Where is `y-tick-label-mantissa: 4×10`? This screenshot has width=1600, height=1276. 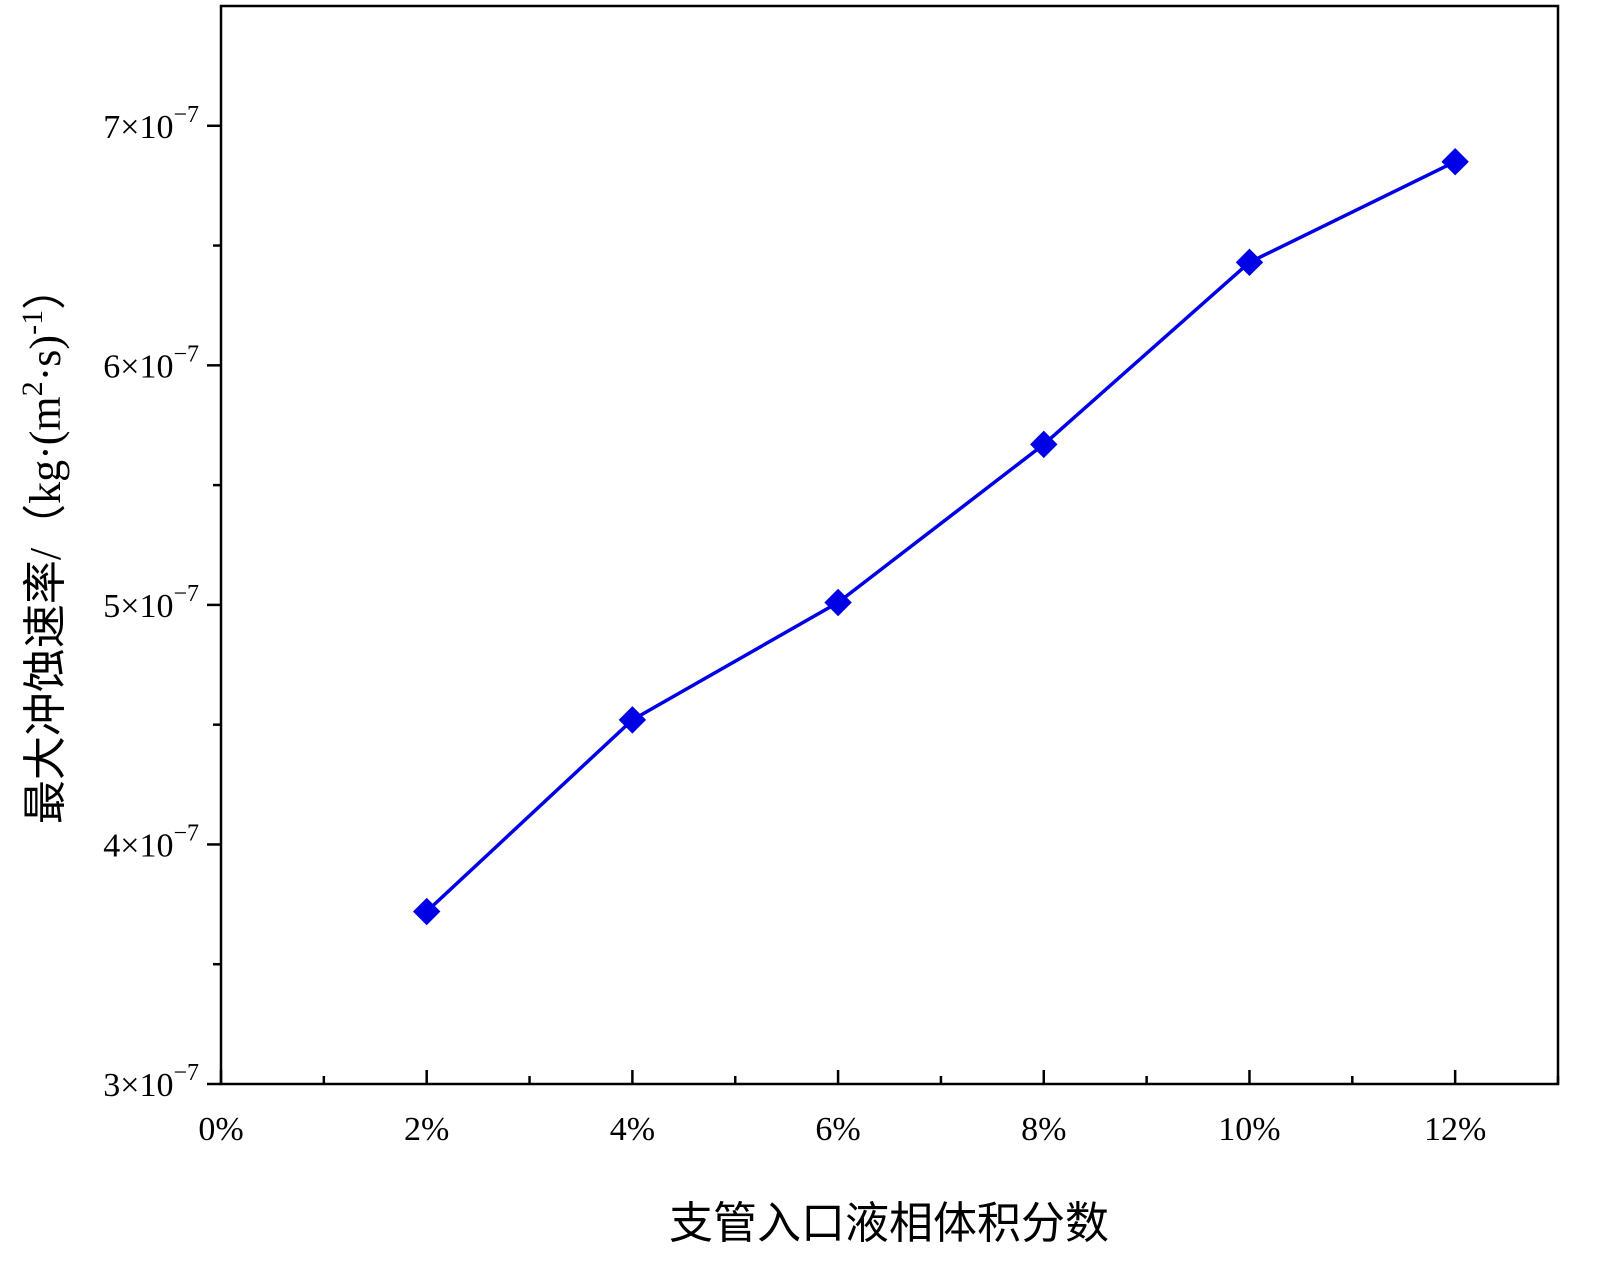
y-tick-label-mantissa: 4×10 is located at coordinates (138, 845).